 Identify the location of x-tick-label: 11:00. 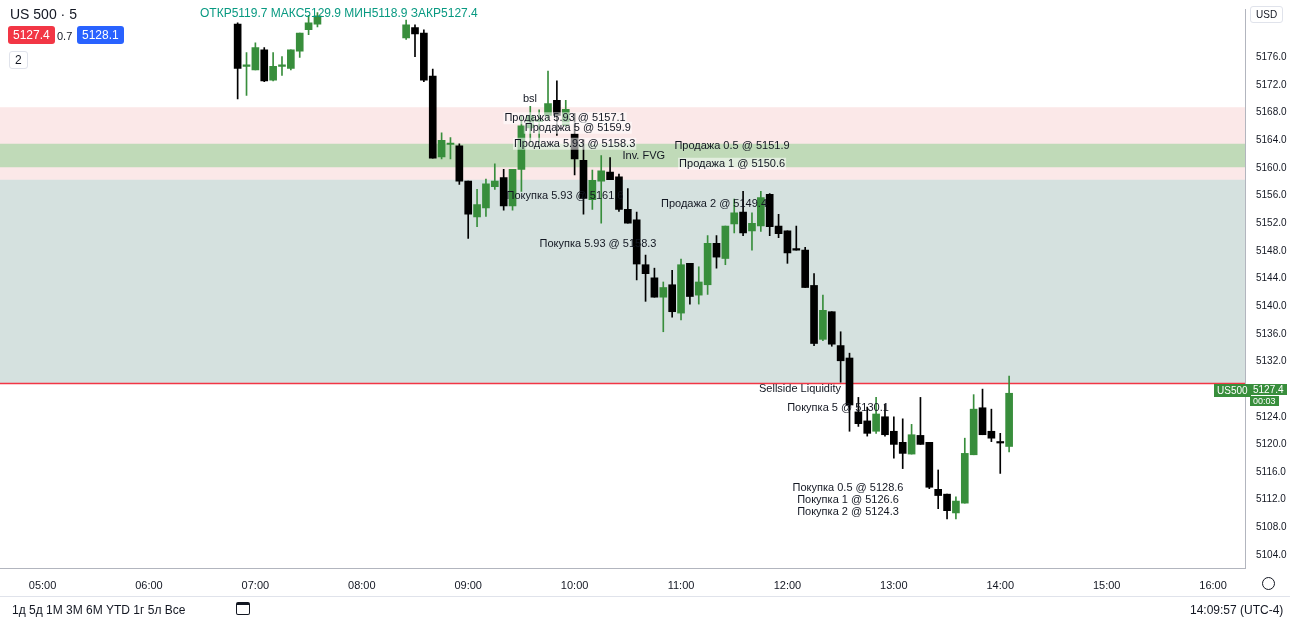
(681, 585).